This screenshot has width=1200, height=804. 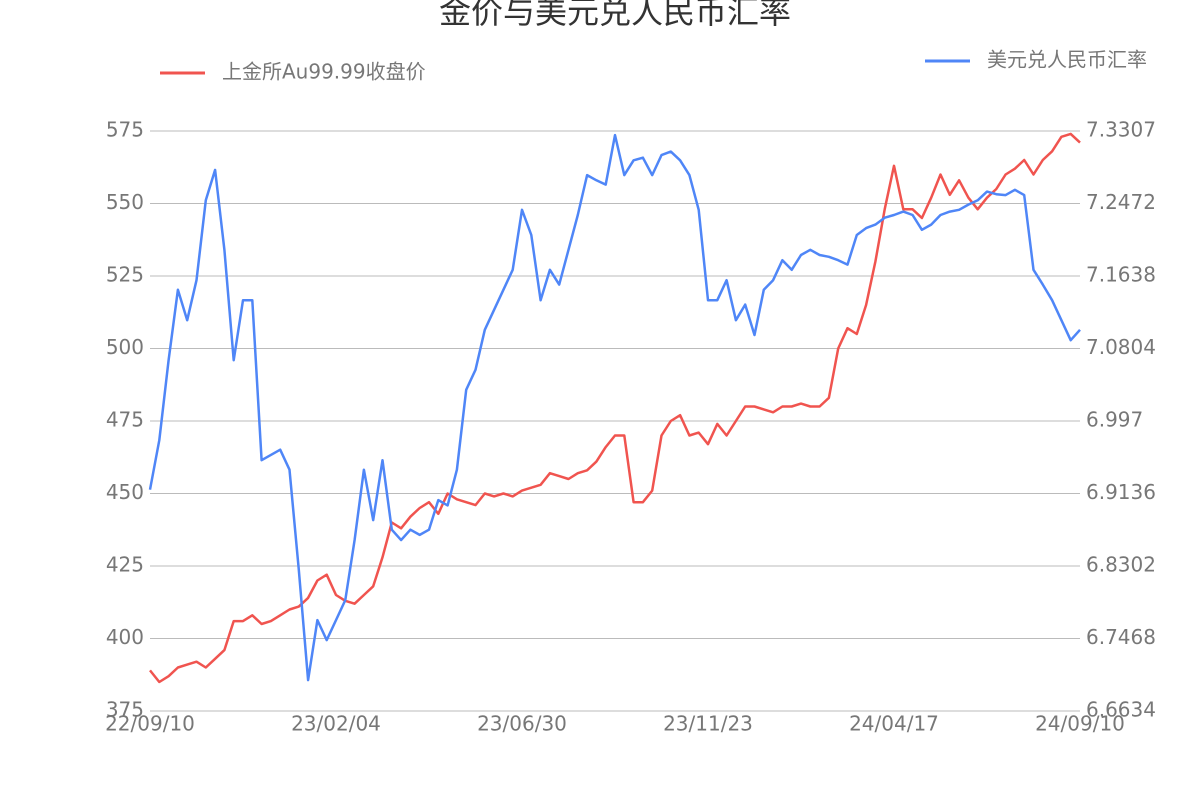 What do you see at coordinates (615, 15) in the screenshot?
I see `chart-title: 金价与美元兑人民币汇率` at bounding box center [615, 15].